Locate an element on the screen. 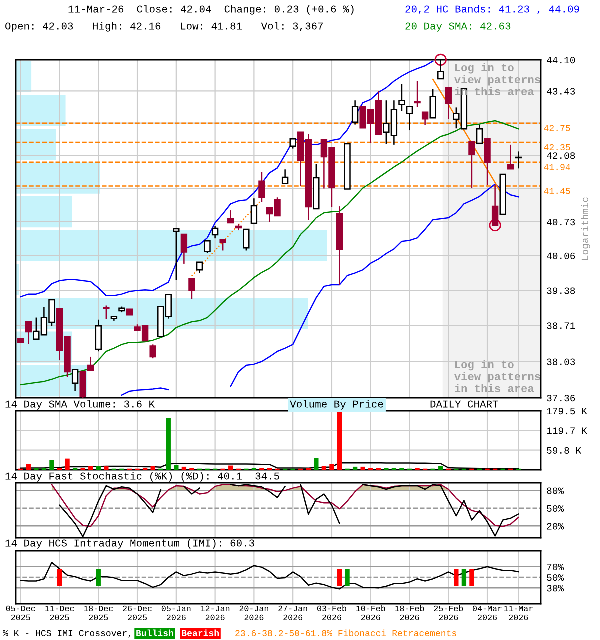 Image resolution: width=600 pixels, height=640 pixels. text: Bearish is located at coordinates (200, 633).